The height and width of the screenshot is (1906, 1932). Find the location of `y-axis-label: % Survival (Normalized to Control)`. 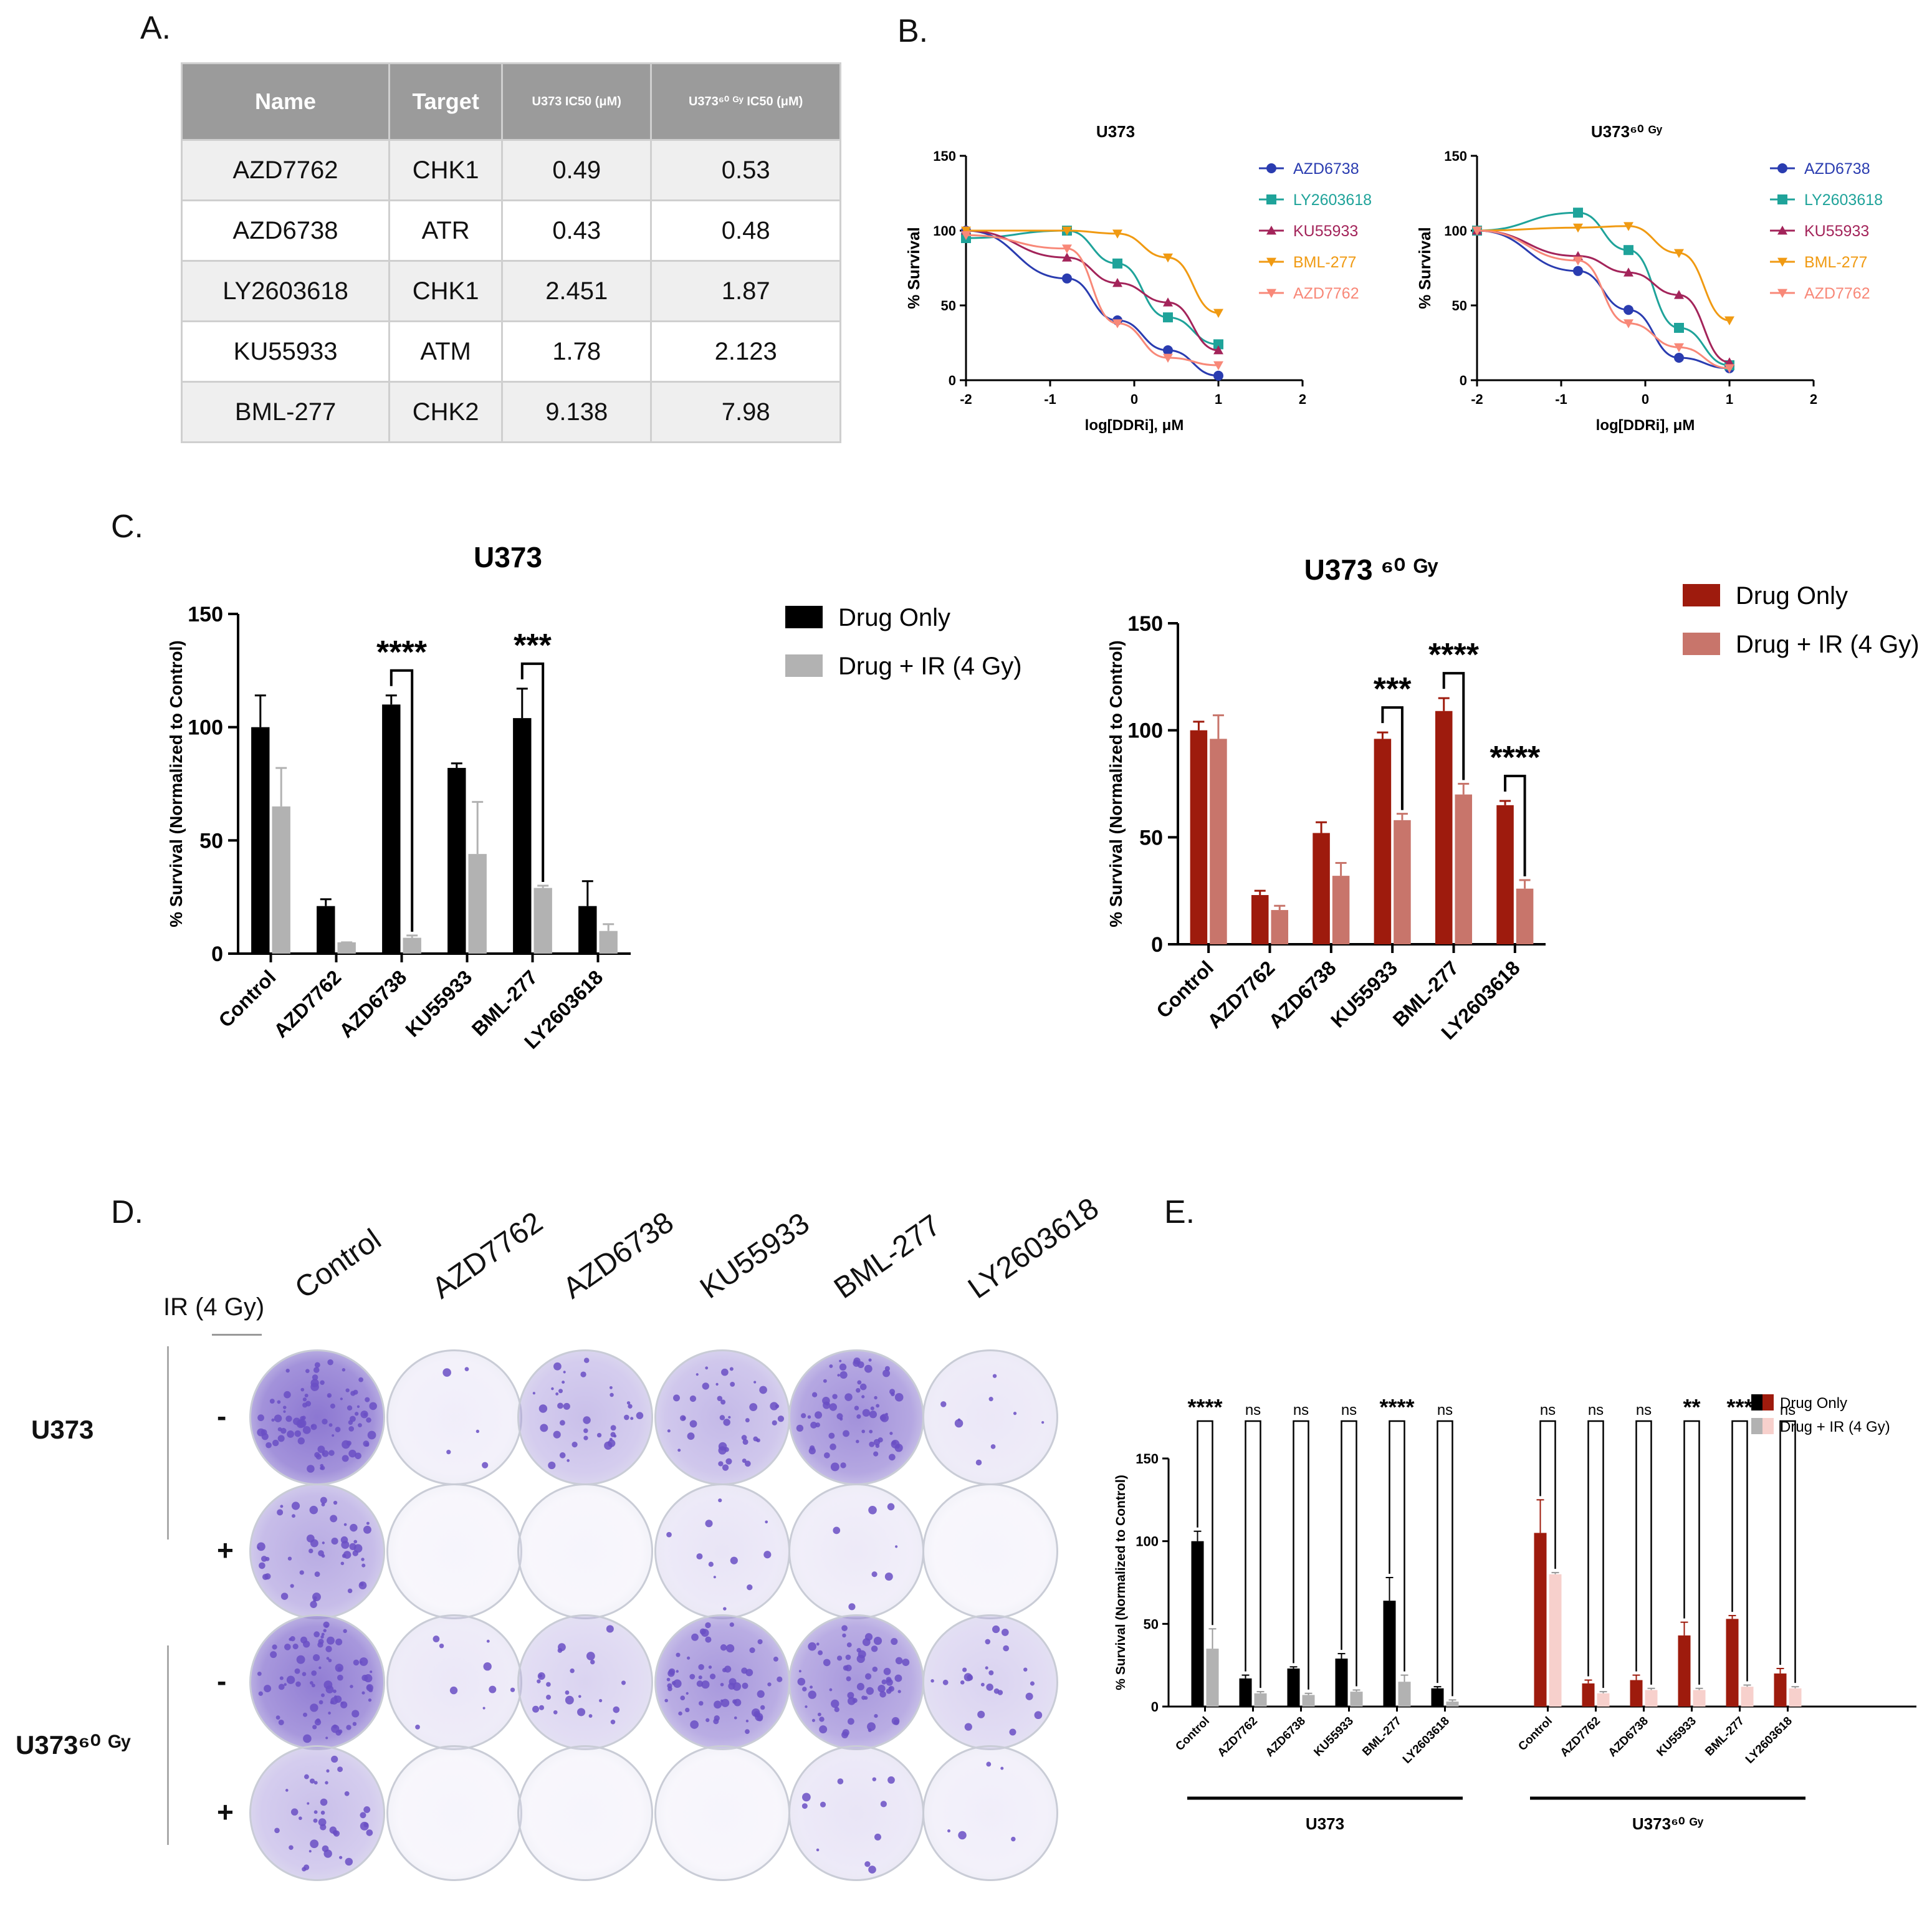

y-axis-label: % Survival (Normalized to Control) is located at coordinates (1116, 783).